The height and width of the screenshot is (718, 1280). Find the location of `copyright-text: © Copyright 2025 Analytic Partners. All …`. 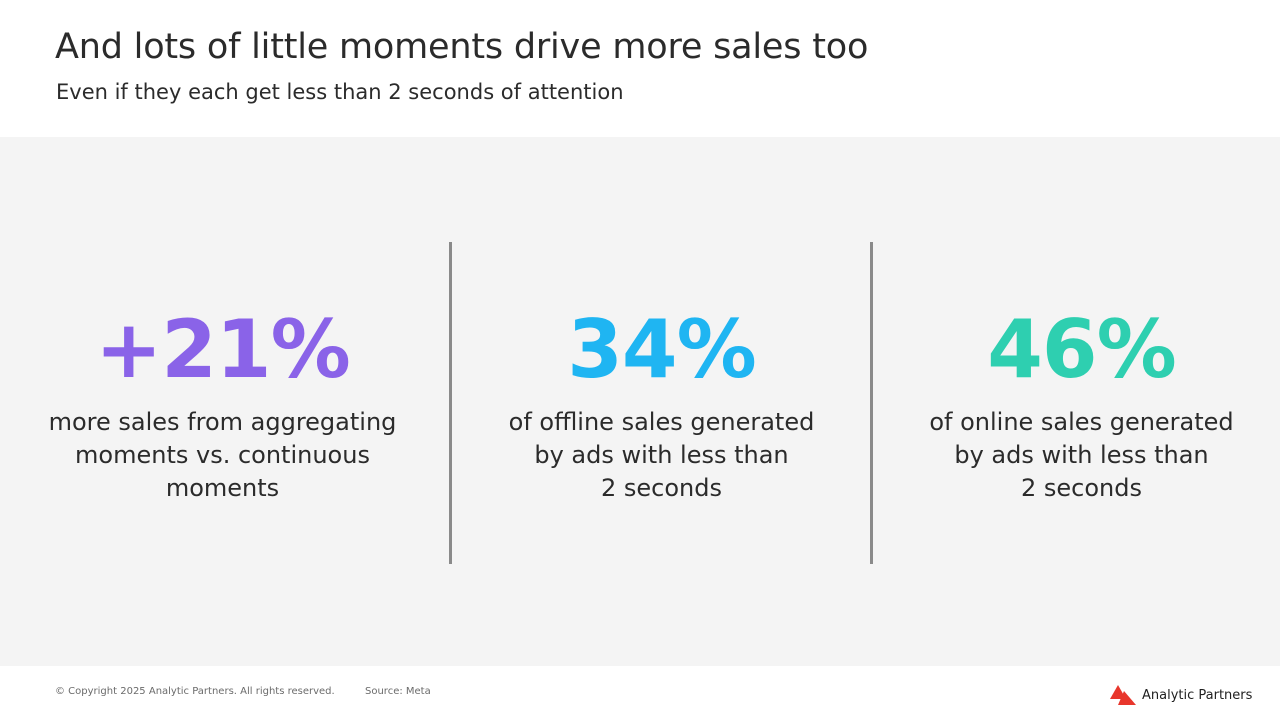

copyright-text: © Copyright 2025 Analytic Partners. All … is located at coordinates (195, 691).